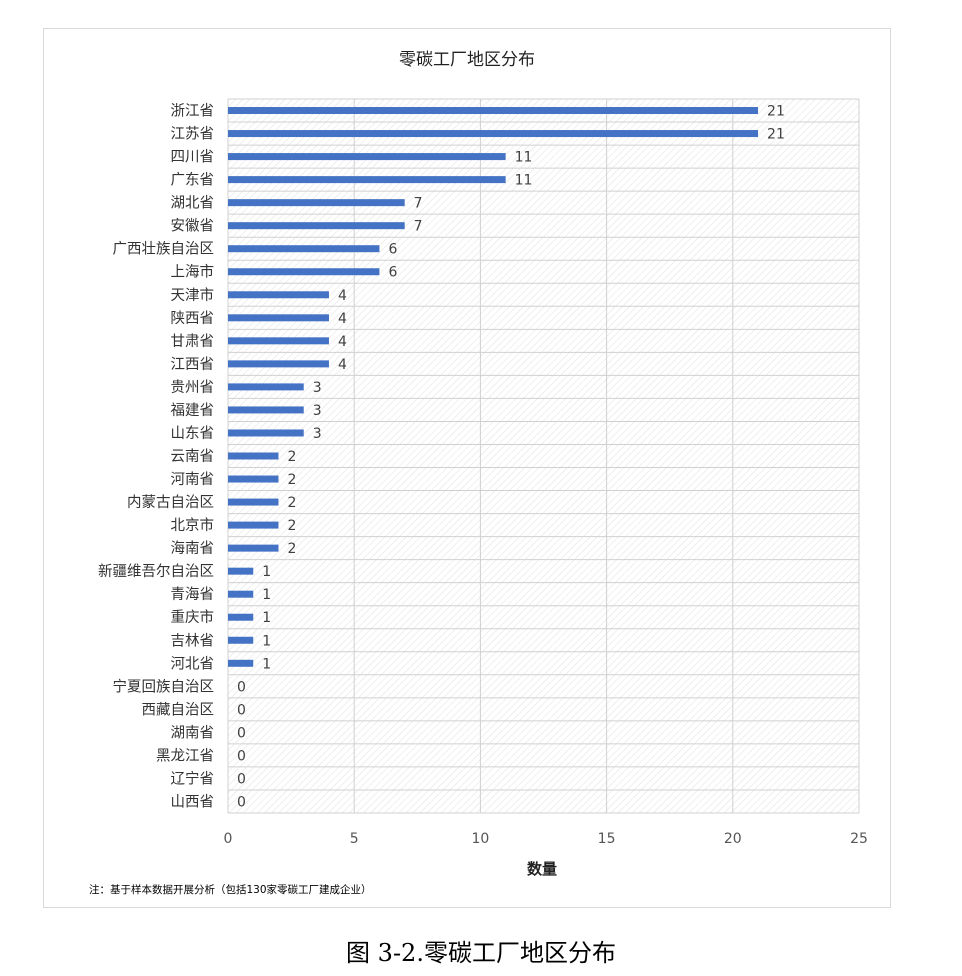 This screenshot has height=976, width=962. Describe the element at coordinates (164, 249) in the screenshot. I see `category-label: 广西壮族自治区` at that location.